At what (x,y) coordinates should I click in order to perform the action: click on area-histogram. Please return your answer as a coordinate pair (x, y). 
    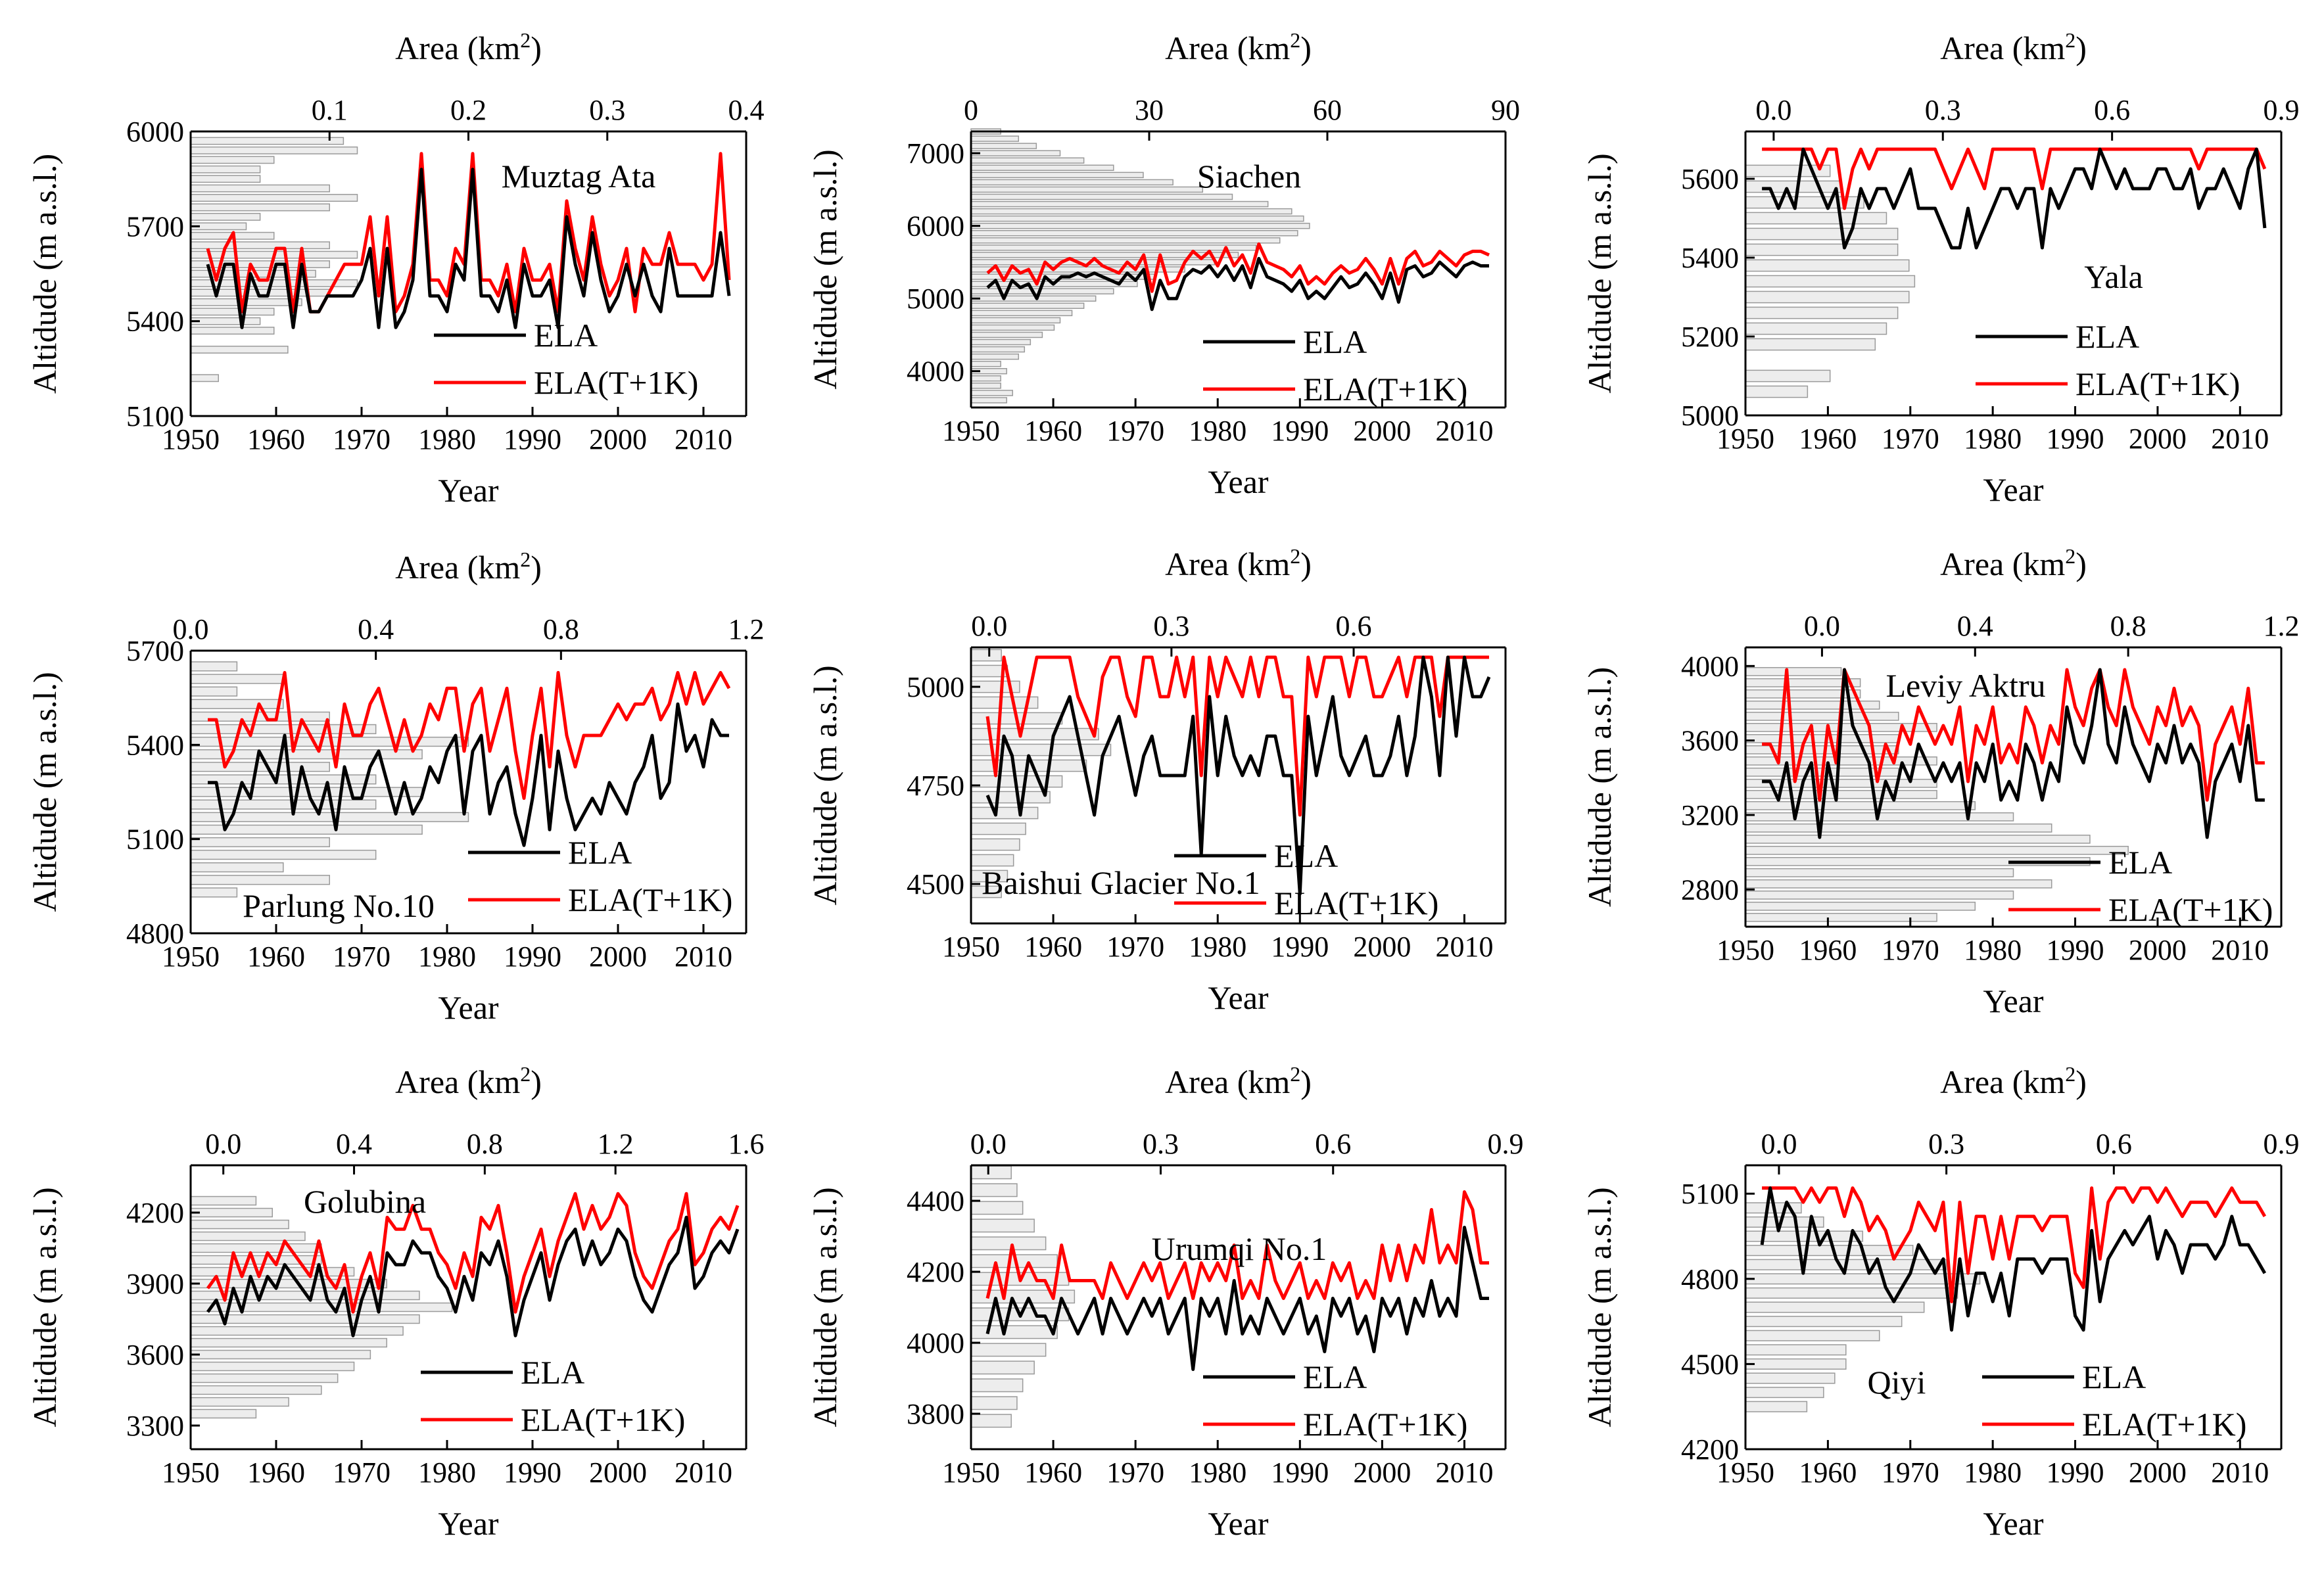
    Looking at the image, I should click on (1041, 773).